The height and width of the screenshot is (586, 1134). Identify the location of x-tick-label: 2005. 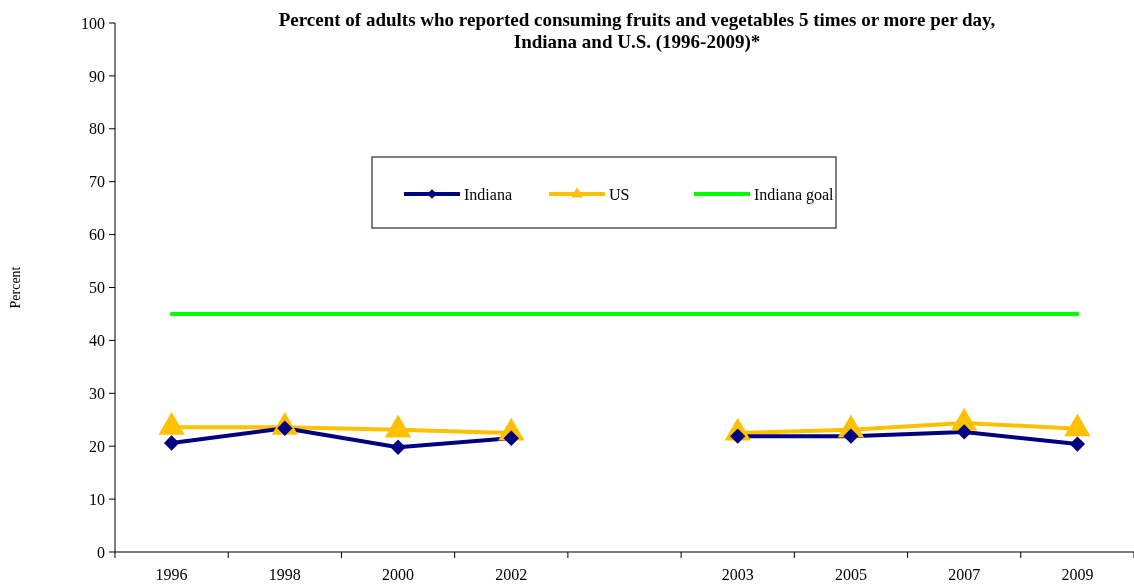
(850, 574).